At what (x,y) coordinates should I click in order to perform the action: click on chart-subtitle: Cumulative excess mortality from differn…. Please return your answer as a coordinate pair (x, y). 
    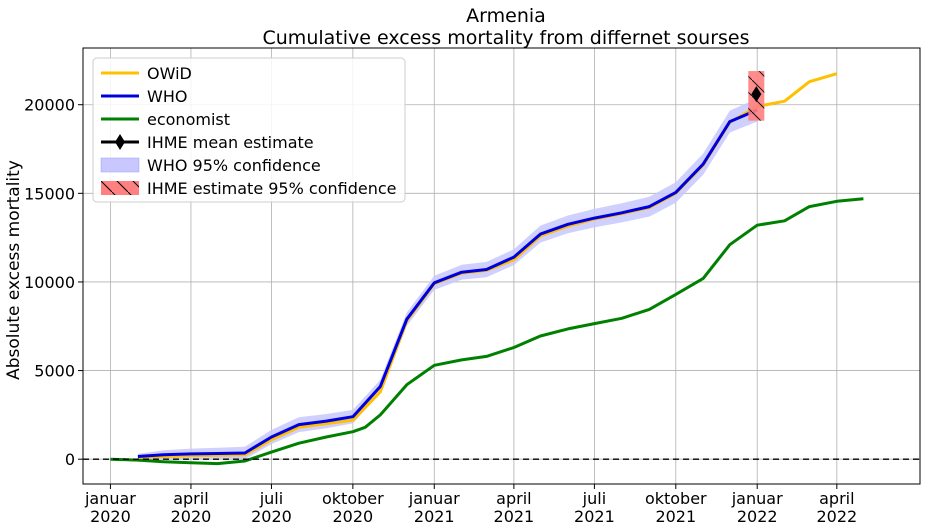
    Looking at the image, I should click on (506, 38).